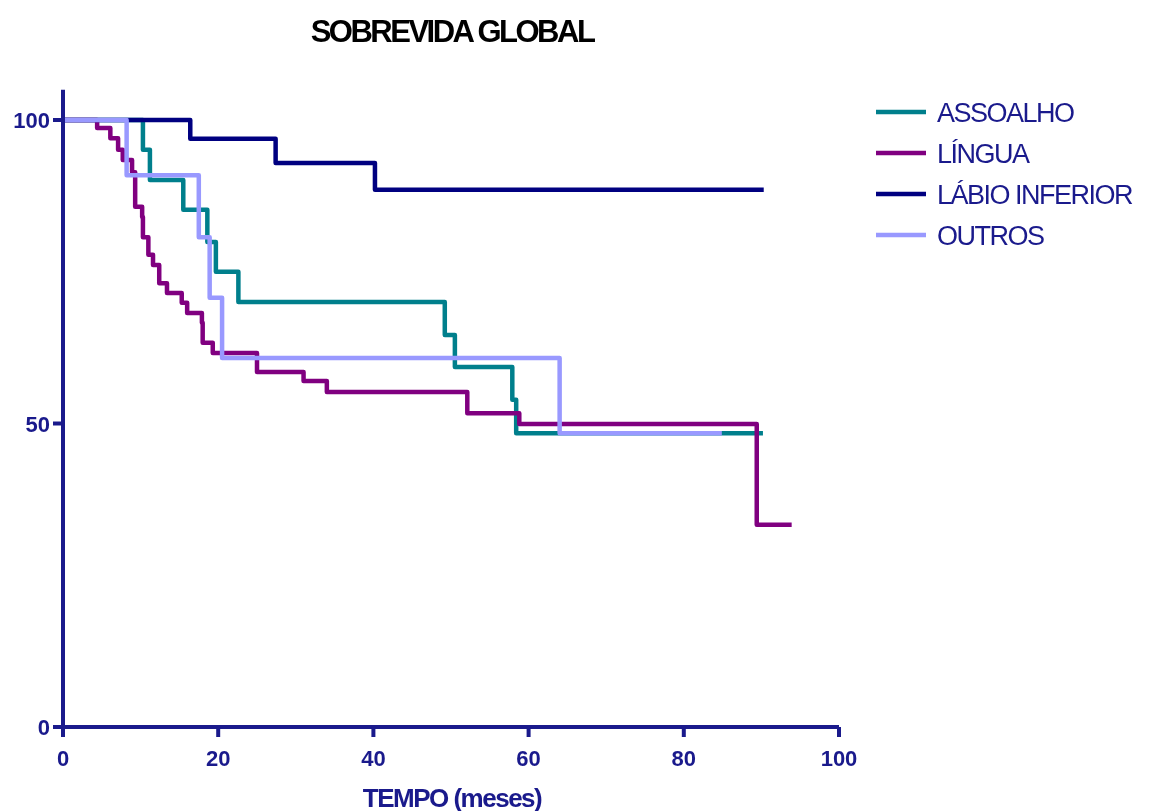 The width and height of the screenshot is (1175, 811). What do you see at coordinates (37, 424) in the screenshot?
I see `y-tick-label: 50` at bounding box center [37, 424].